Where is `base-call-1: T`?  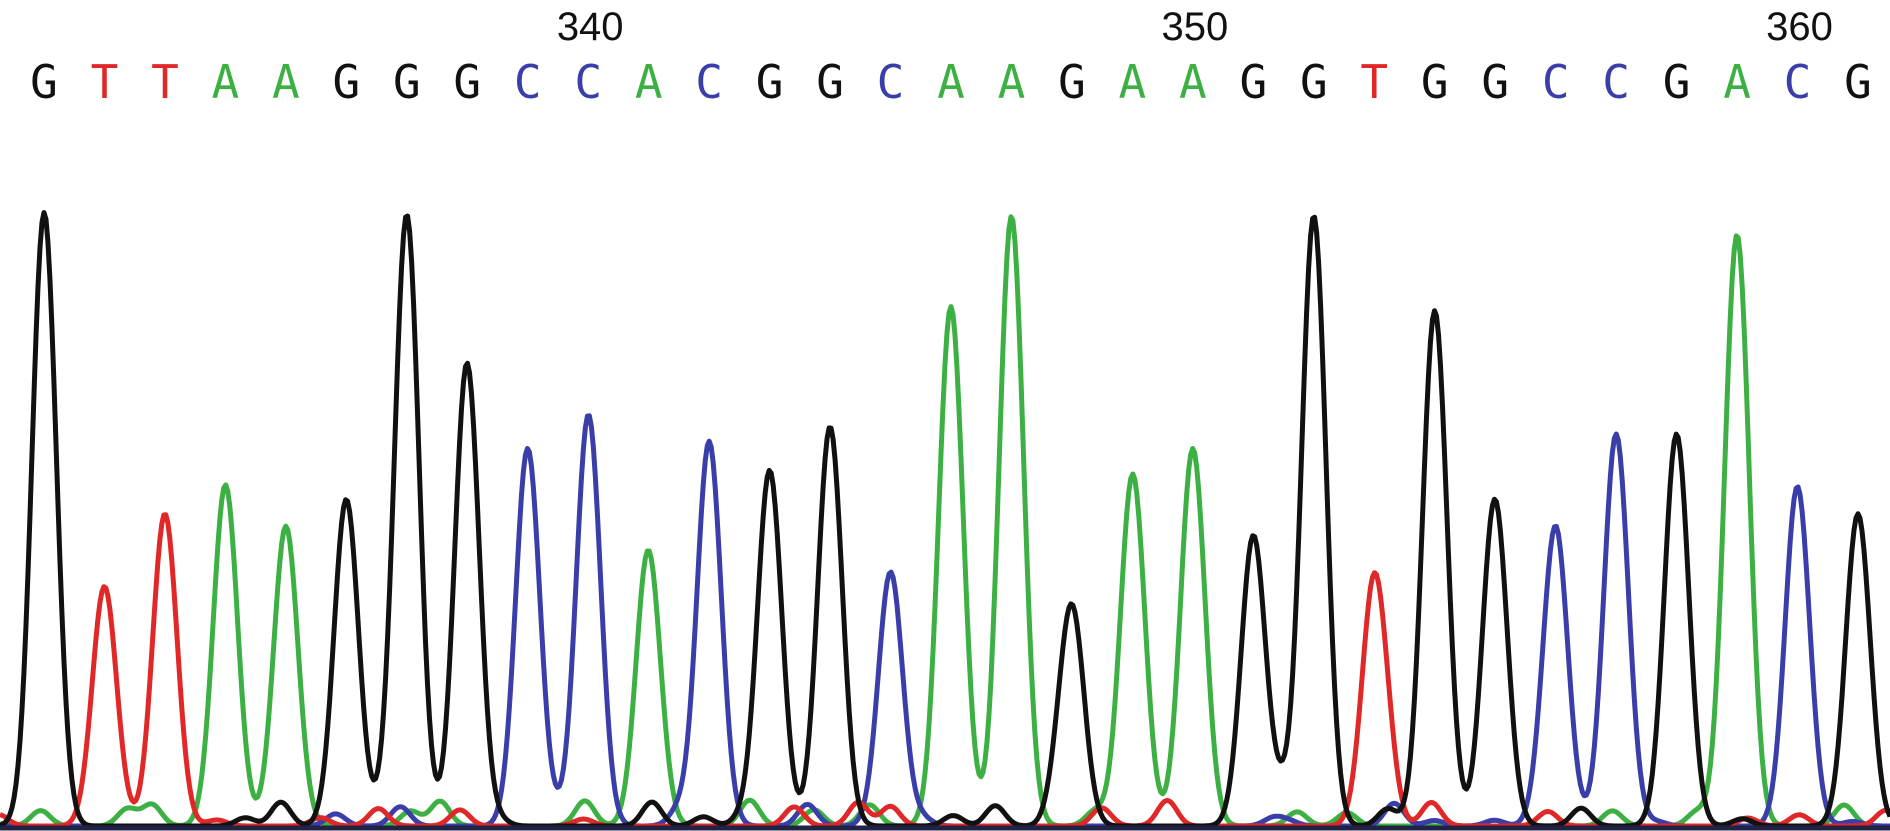 base-call-1: T is located at coordinates (105, 82).